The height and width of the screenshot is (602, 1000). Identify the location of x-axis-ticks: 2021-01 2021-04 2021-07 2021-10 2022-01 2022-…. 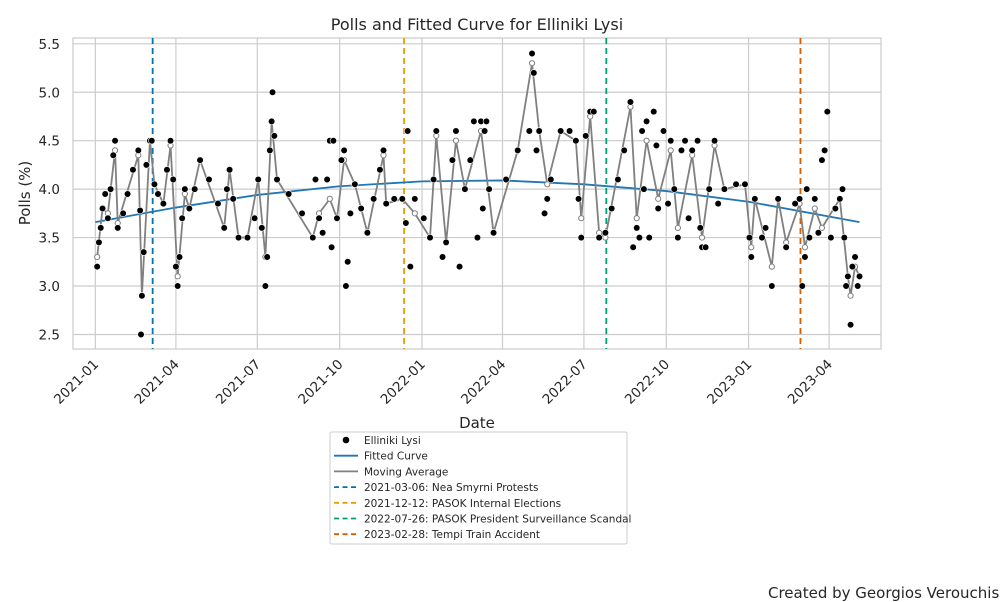
(443, 382).